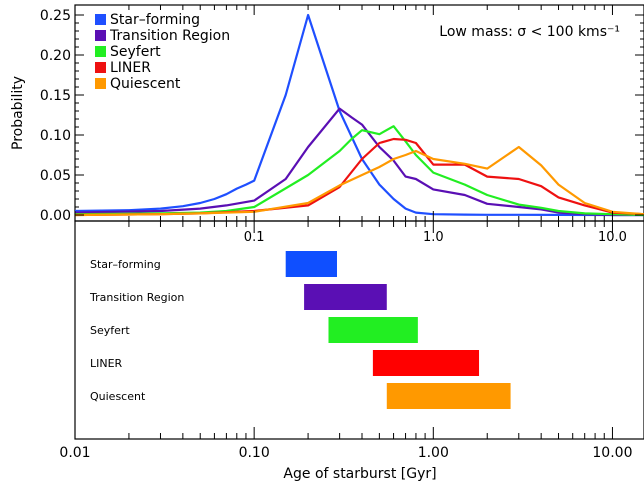 The width and height of the screenshot is (644, 487). I want to click on age-range-bars, so click(398, 330).